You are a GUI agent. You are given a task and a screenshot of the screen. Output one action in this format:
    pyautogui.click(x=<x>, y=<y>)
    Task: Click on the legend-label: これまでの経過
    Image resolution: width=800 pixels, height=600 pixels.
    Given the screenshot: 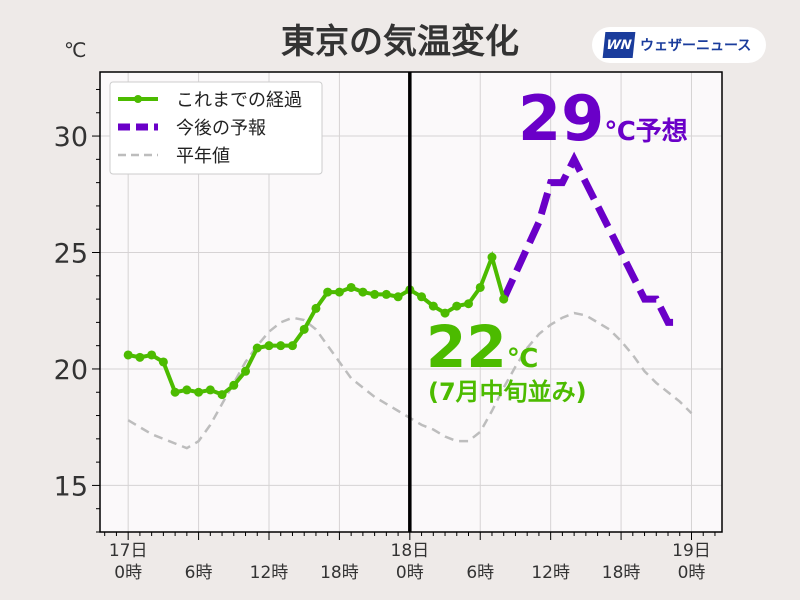 What is the action you would take?
    pyautogui.click(x=239, y=100)
    